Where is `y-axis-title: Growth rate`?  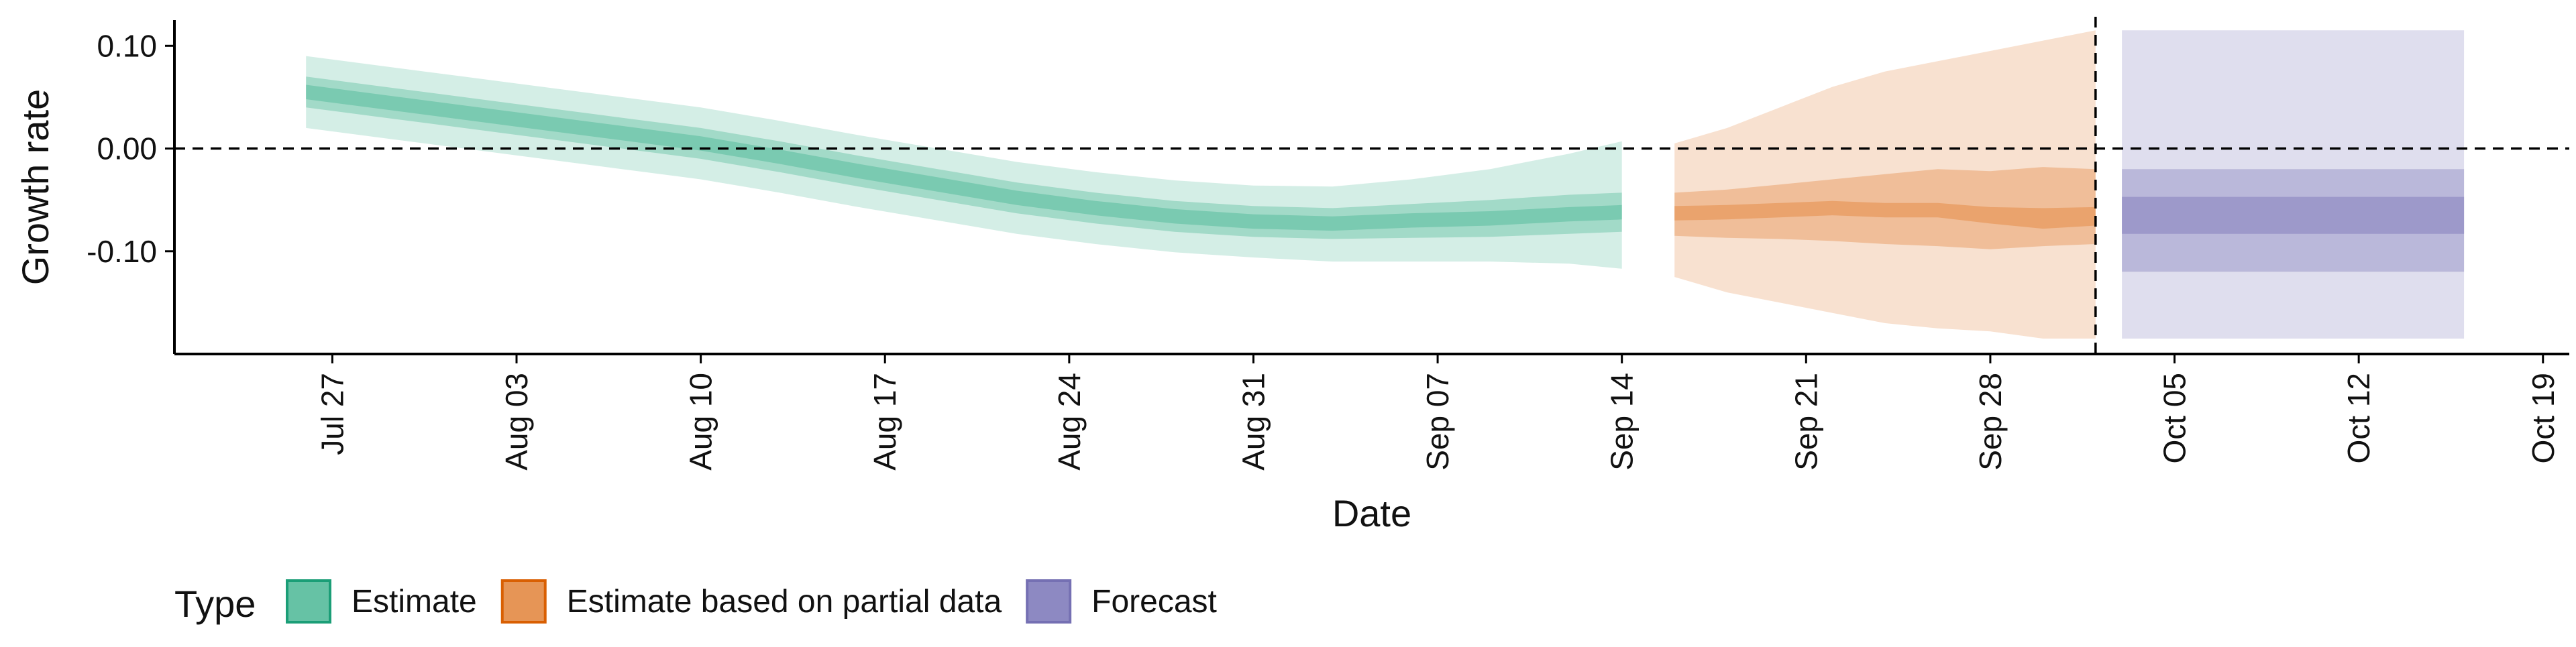
y-axis-title: Growth rate is located at coordinates (35, 187).